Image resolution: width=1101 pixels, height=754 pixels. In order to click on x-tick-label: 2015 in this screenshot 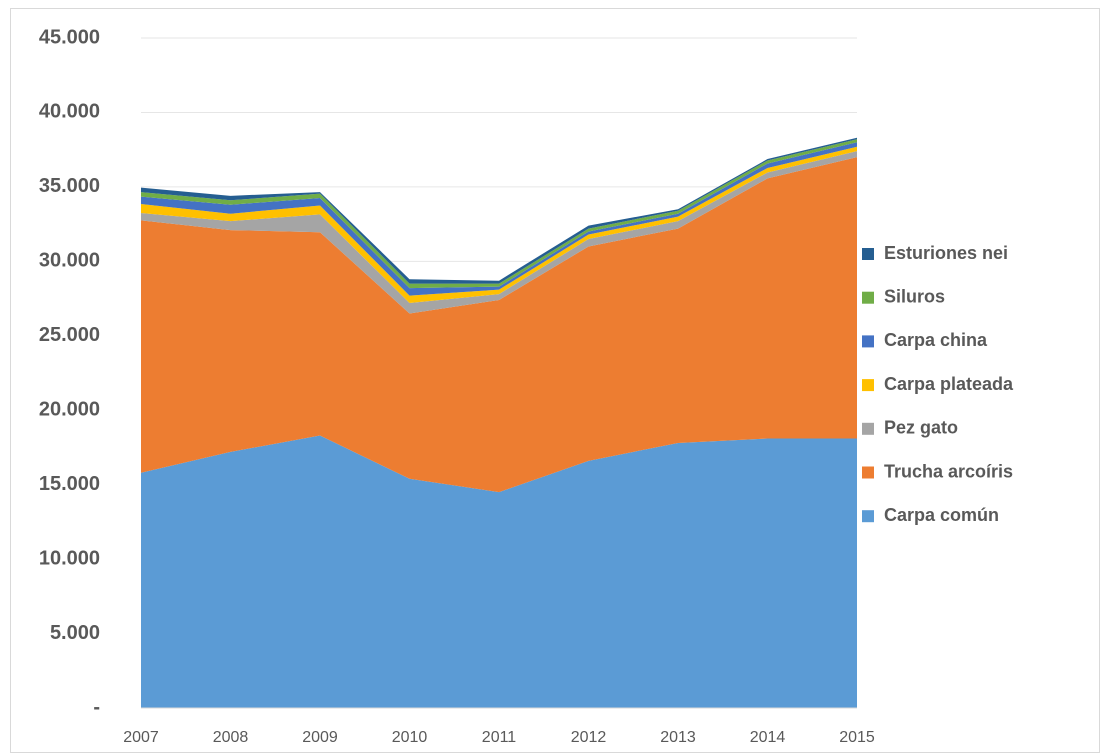, I will do `click(857, 737)`.